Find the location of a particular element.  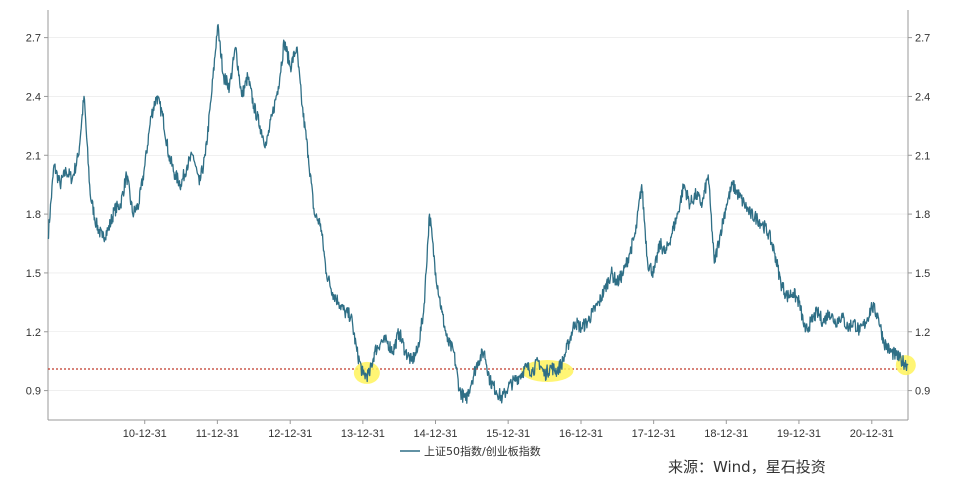

right-y-tick-label: 1.5 is located at coordinates (922, 274).